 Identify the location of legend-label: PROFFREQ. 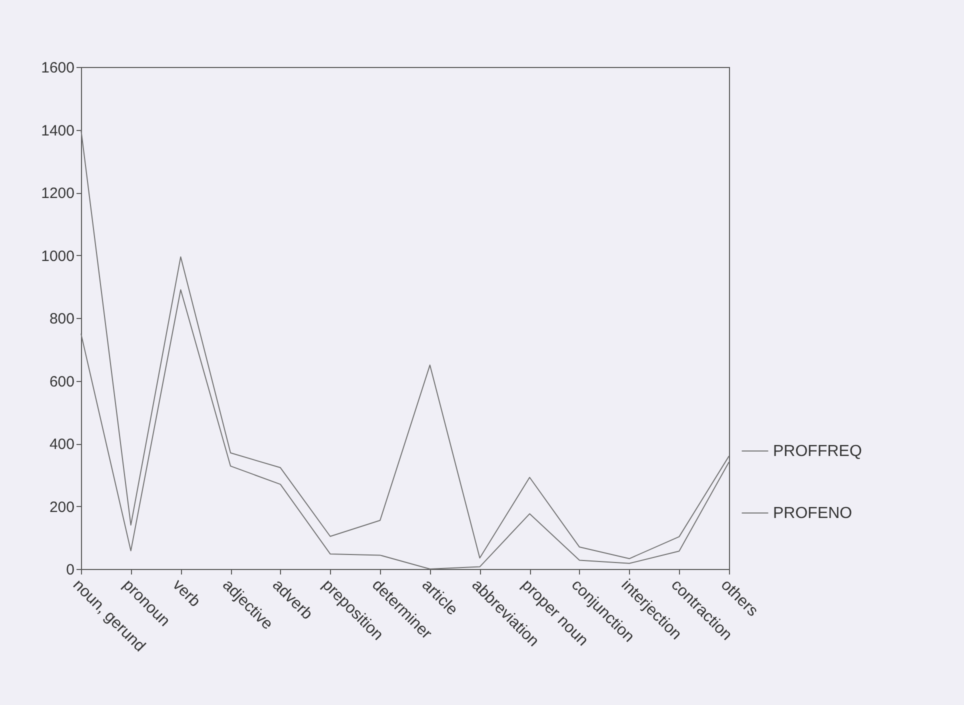
(817, 451).